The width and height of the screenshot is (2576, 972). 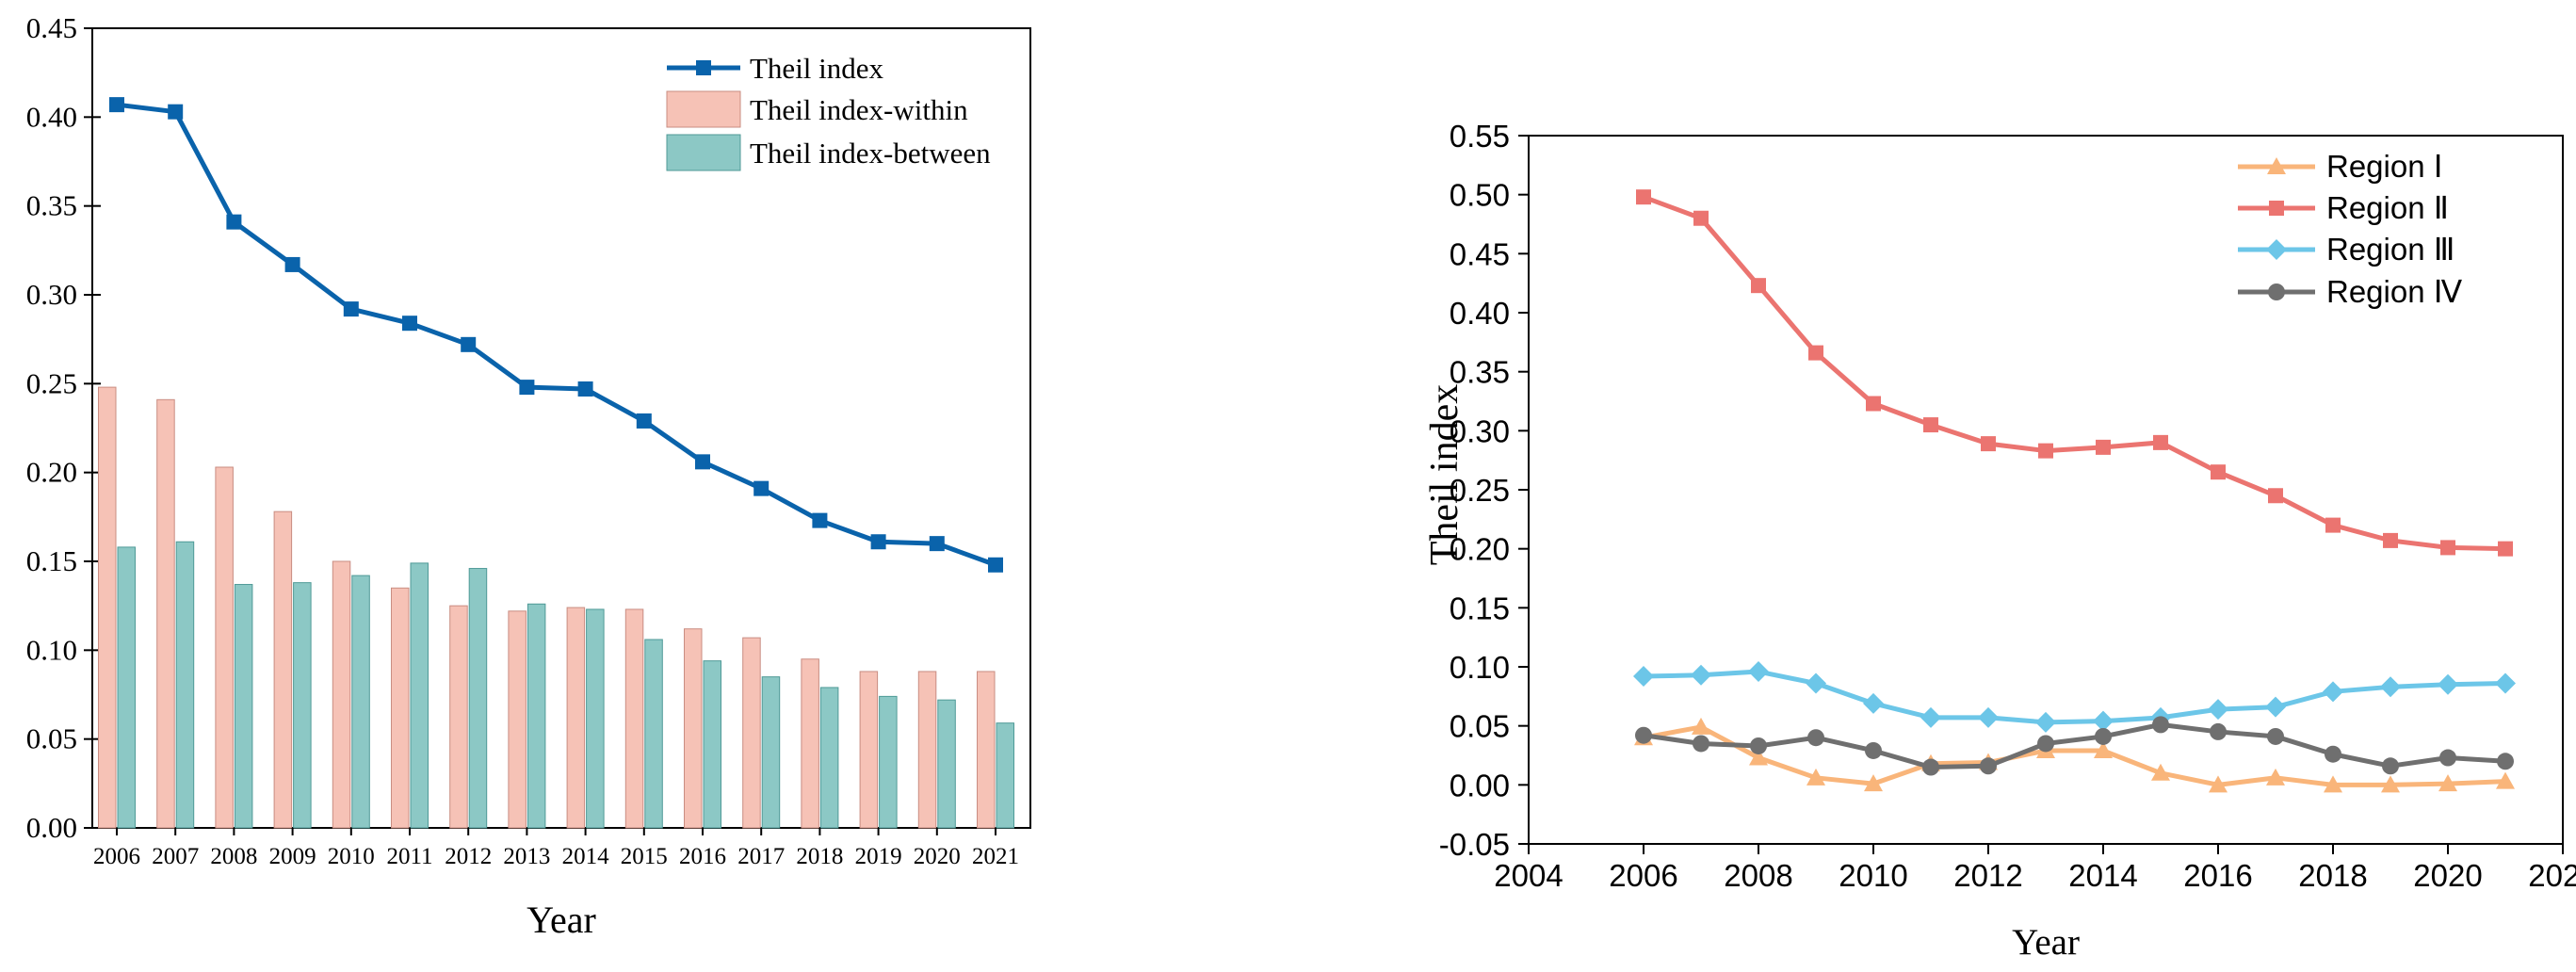 What do you see at coordinates (1758, 876) in the screenshot?
I see `x-tick-label: 2008` at bounding box center [1758, 876].